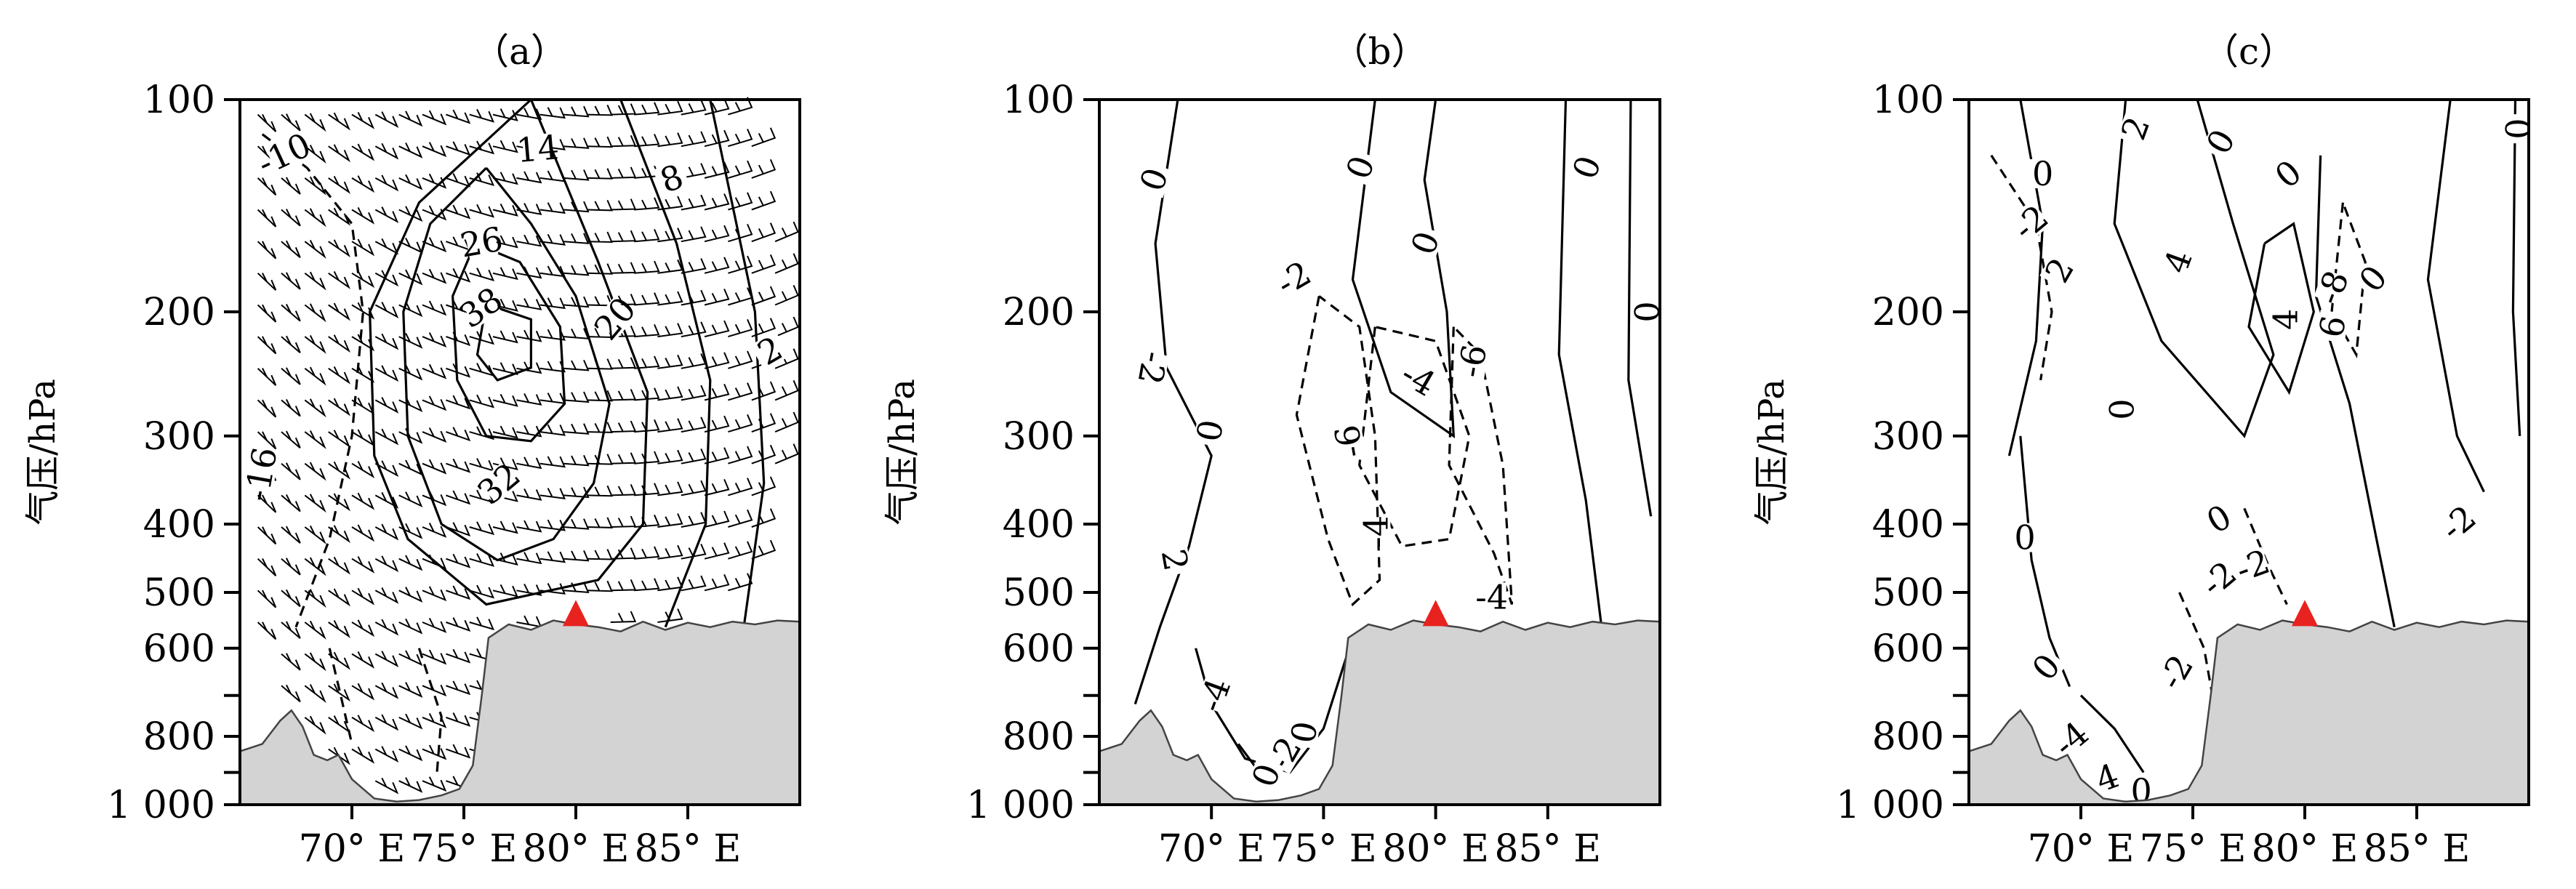  I want to click on x-tick-label: 80° E, so click(576, 849).